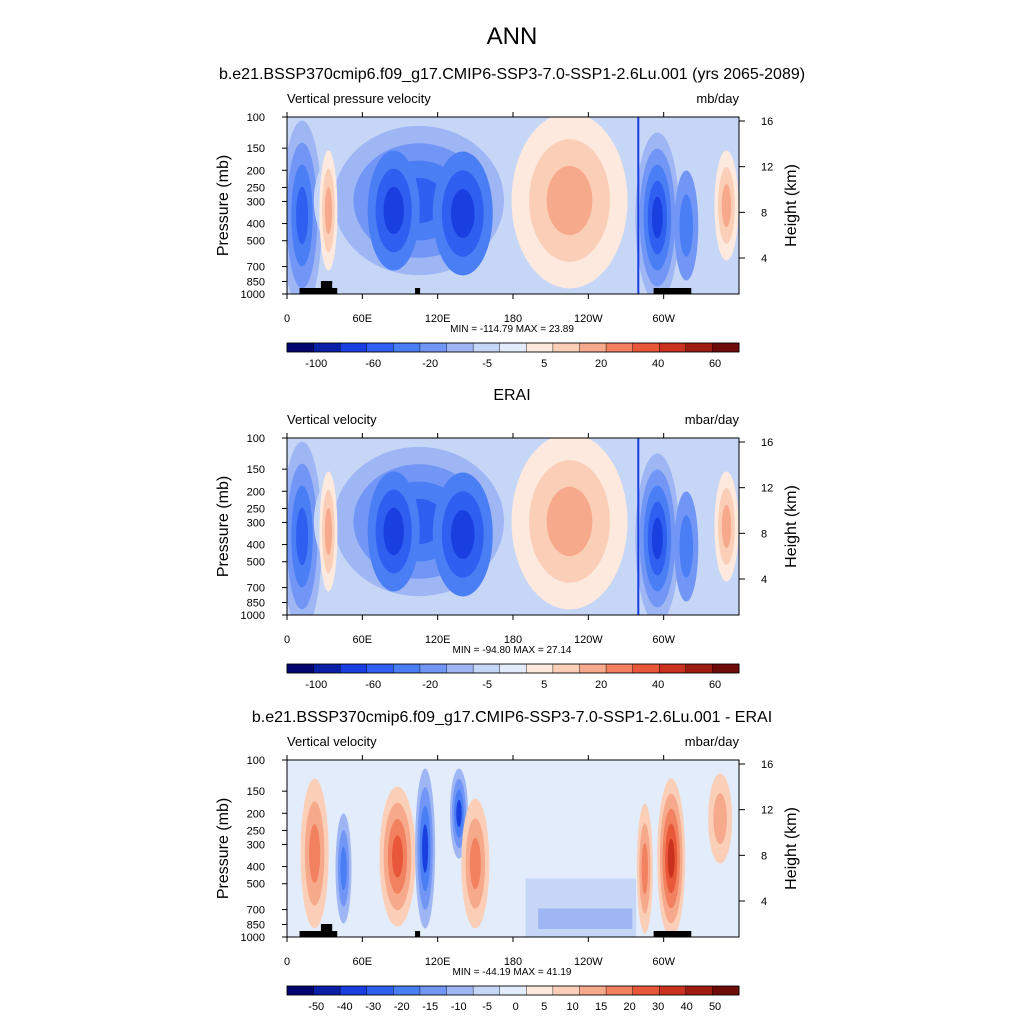  I want to click on season-title: ANN, so click(512, 36).